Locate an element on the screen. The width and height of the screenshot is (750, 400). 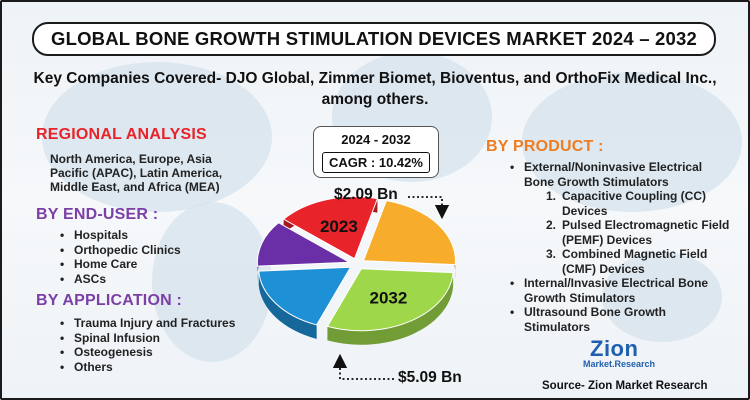
by-product-heading: BY PRODUCT : is located at coordinates (545, 146).